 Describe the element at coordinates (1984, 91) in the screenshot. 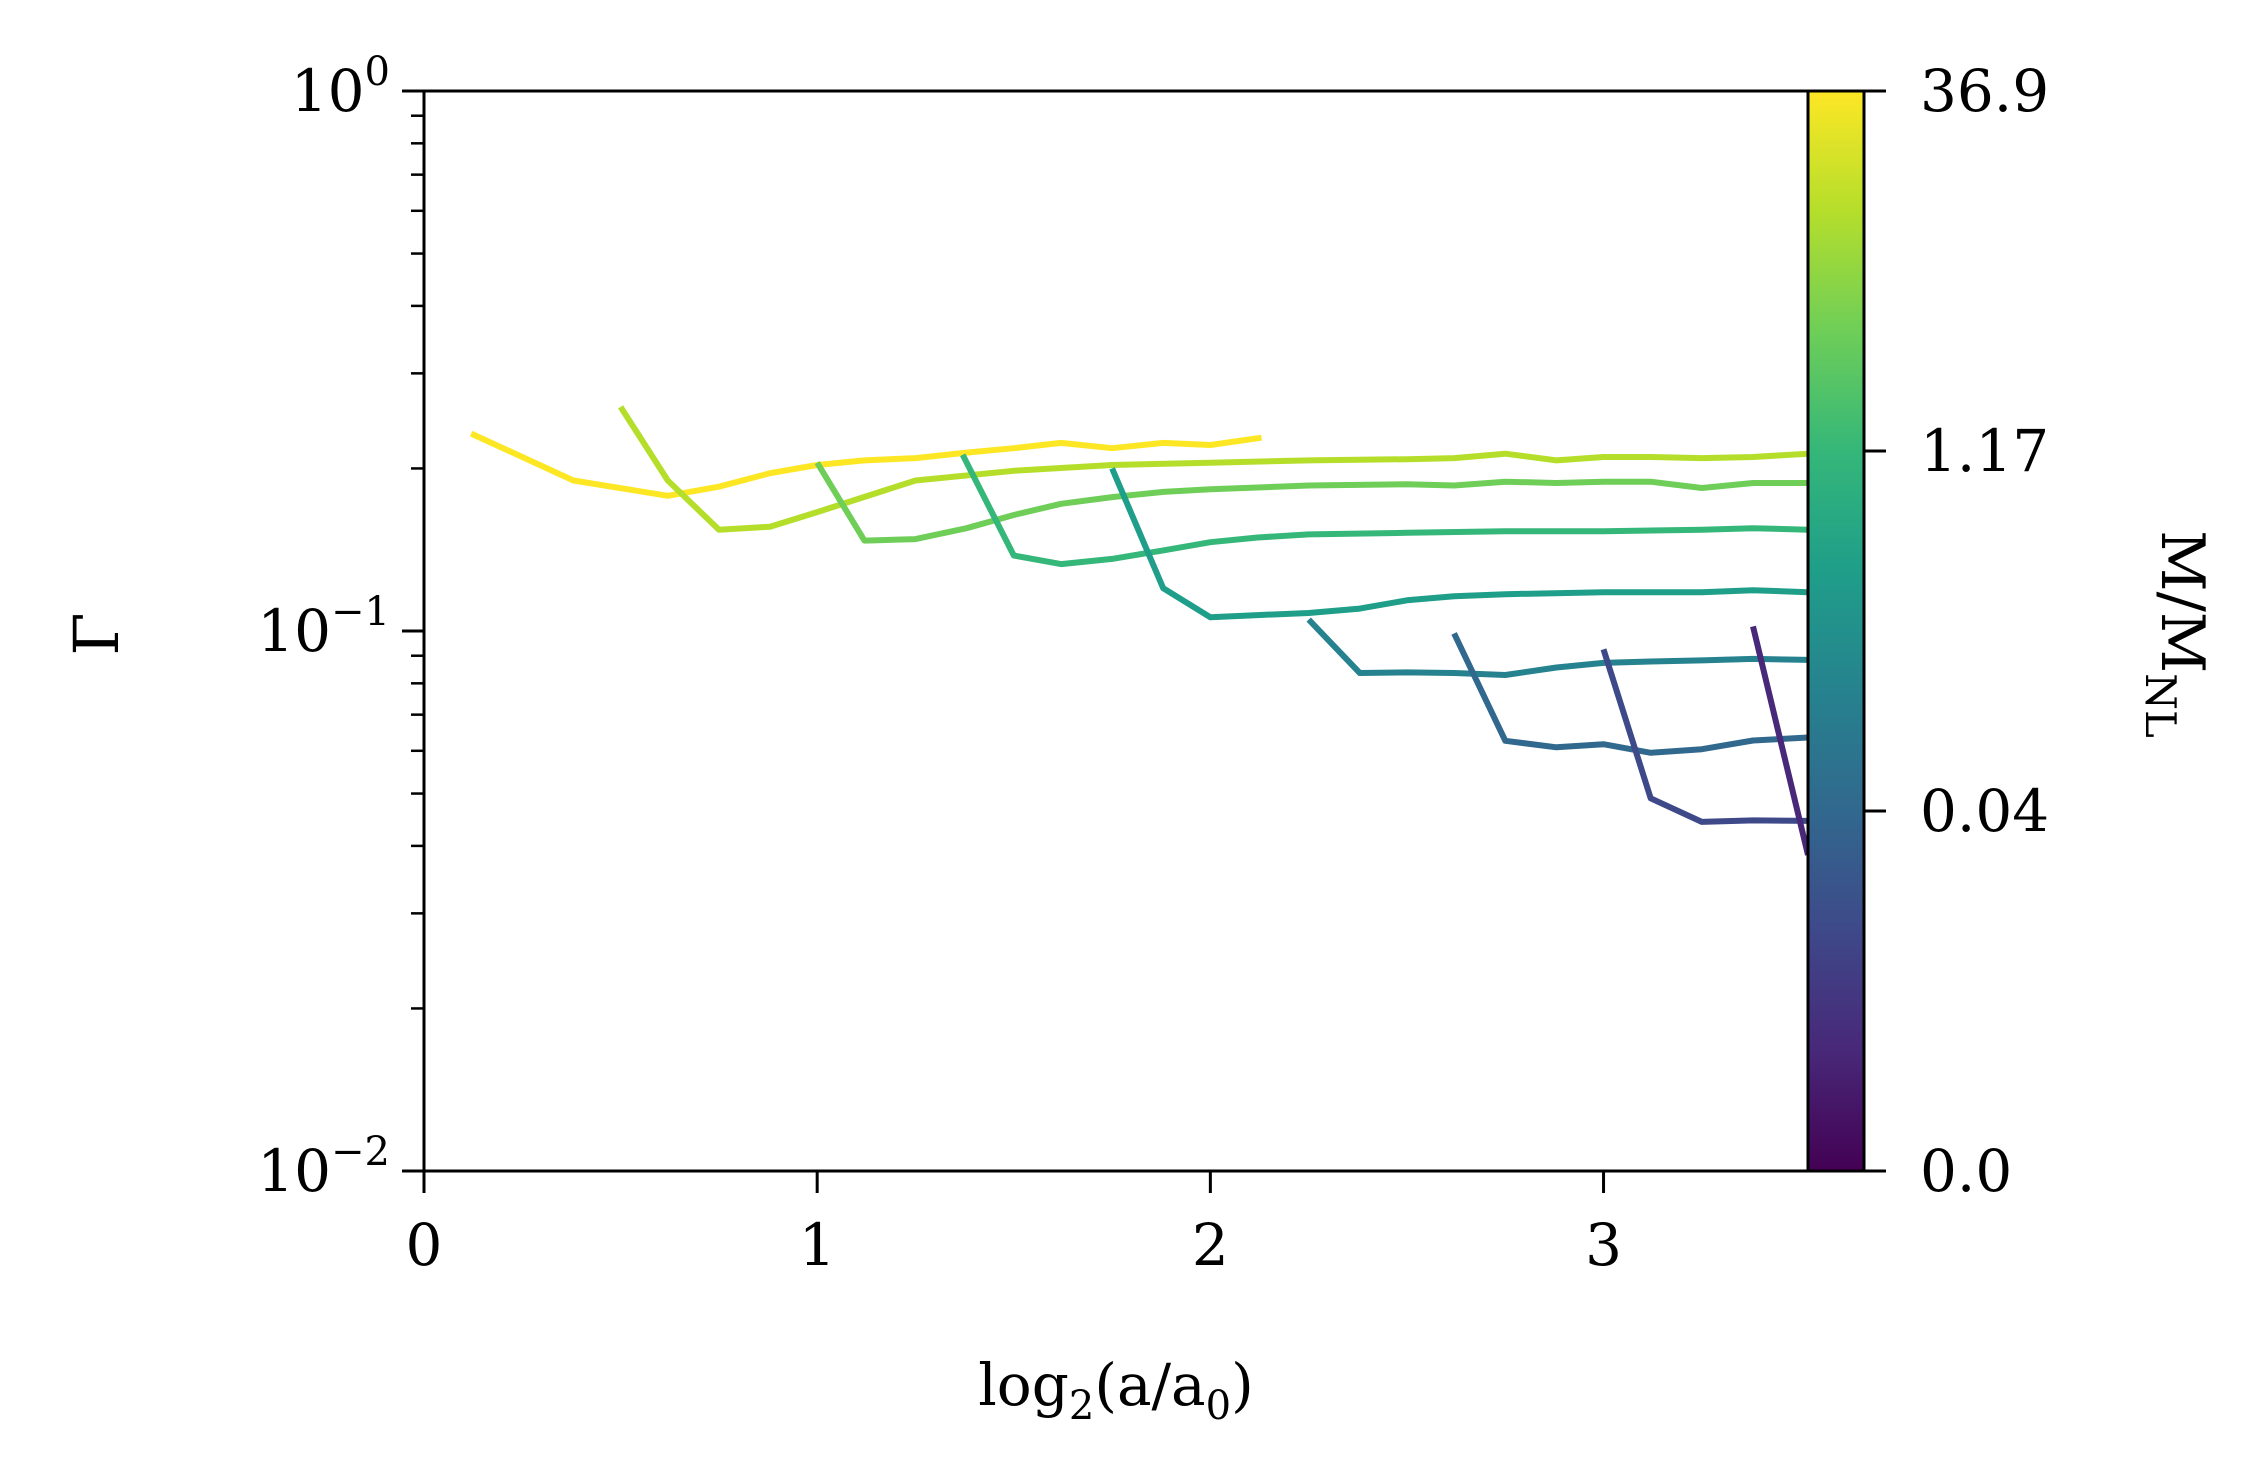

I see `colorbar-tick-label: 36.9` at that location.